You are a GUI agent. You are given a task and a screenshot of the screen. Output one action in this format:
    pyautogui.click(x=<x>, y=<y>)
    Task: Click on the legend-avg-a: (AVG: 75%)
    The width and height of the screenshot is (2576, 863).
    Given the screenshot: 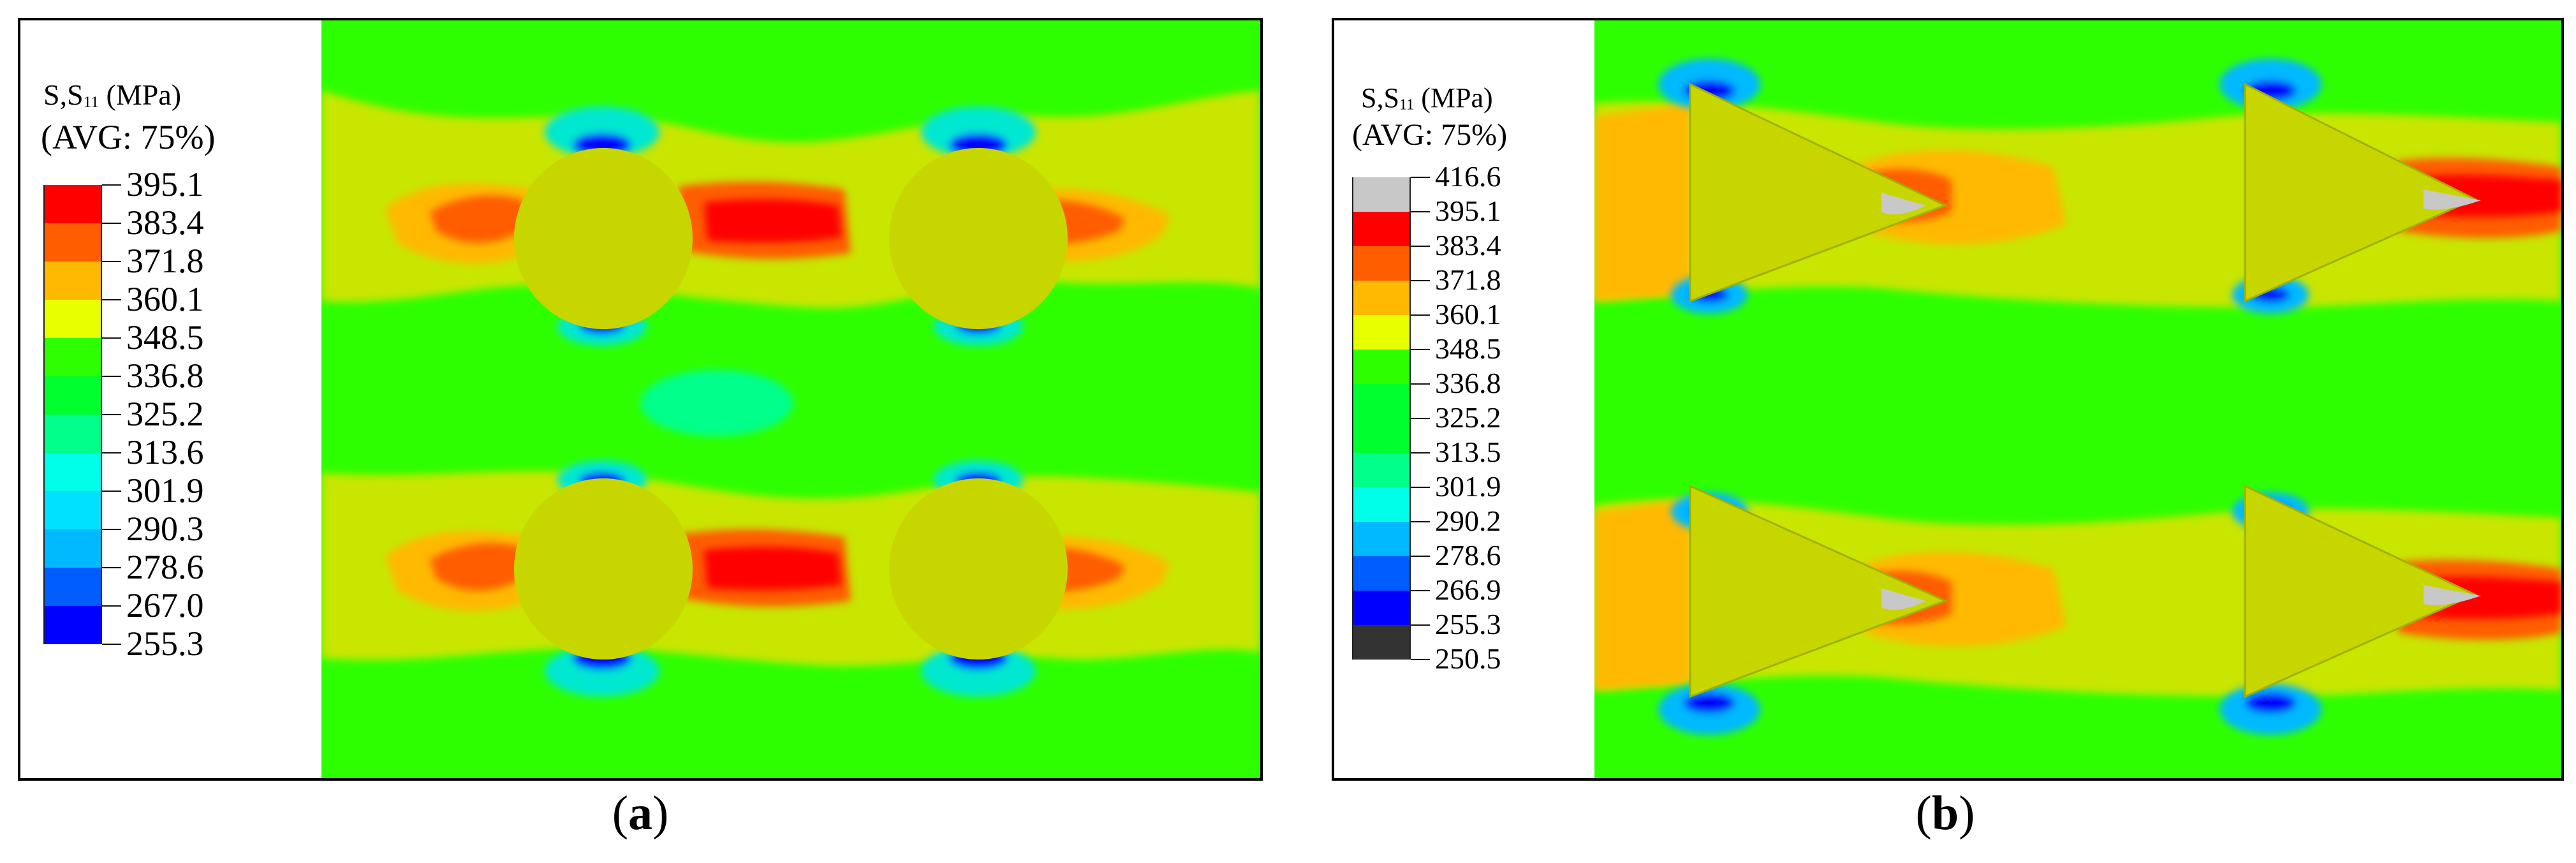 What is the action you would take?
    pyautogui.click(x=128, y=137)
    